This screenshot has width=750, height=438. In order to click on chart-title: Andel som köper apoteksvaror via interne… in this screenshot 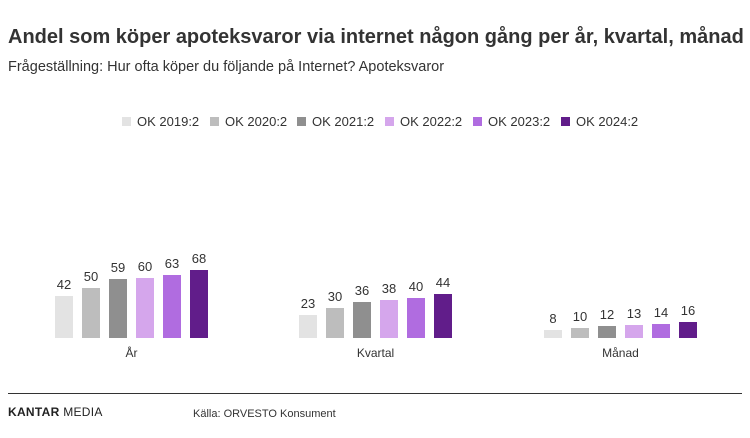, I will do `click(376, 37)`.